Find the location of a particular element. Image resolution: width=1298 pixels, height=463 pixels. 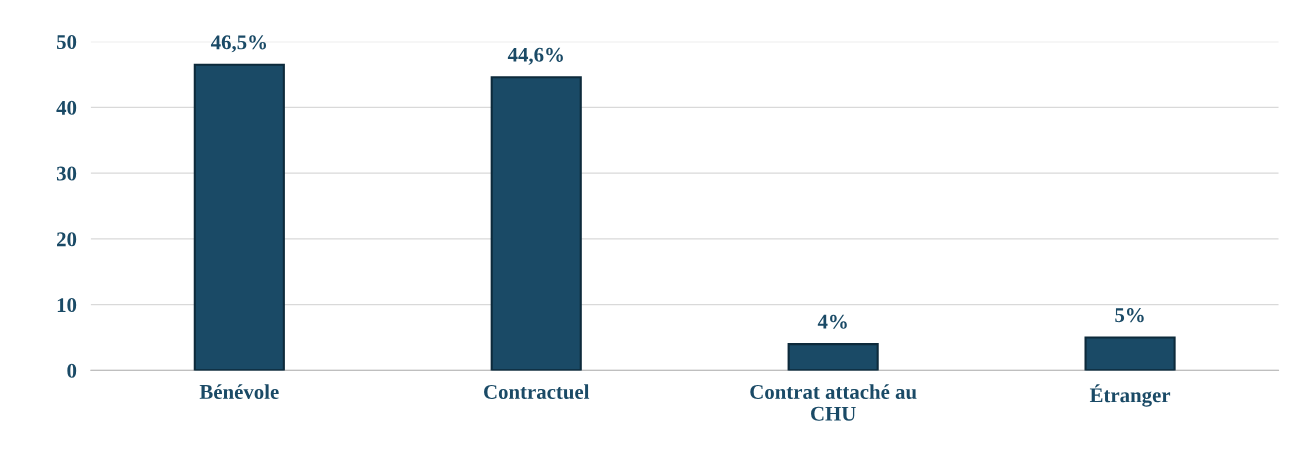

data-label: 44,6% is located at coordinates (535, 56).